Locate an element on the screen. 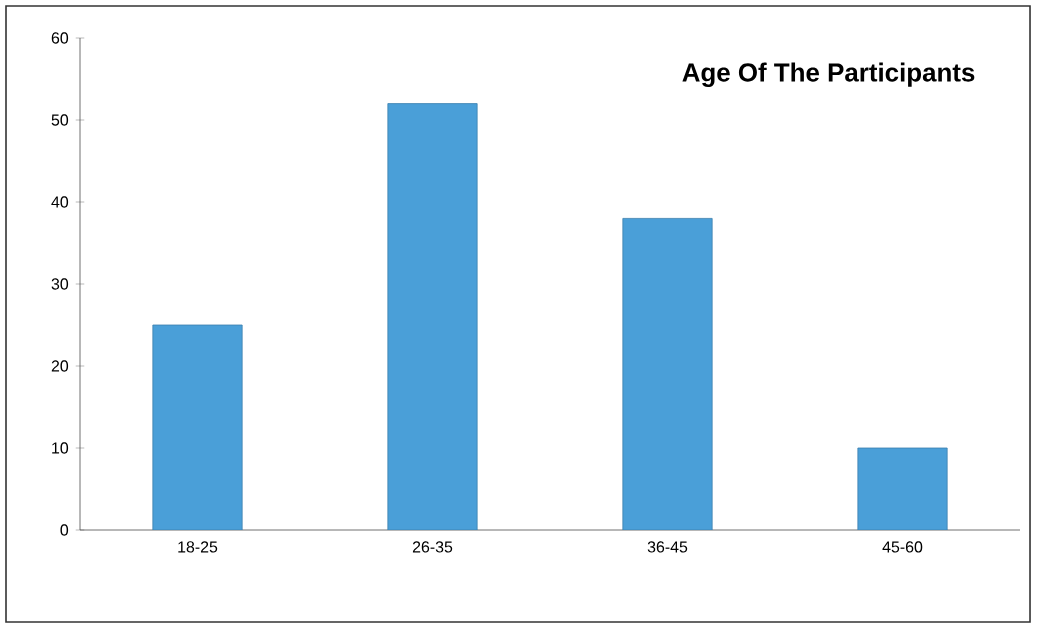 The height and width of the screenshot is (628, 1037). x-tick-label: 36-45 is located at coordinates (667, 547).